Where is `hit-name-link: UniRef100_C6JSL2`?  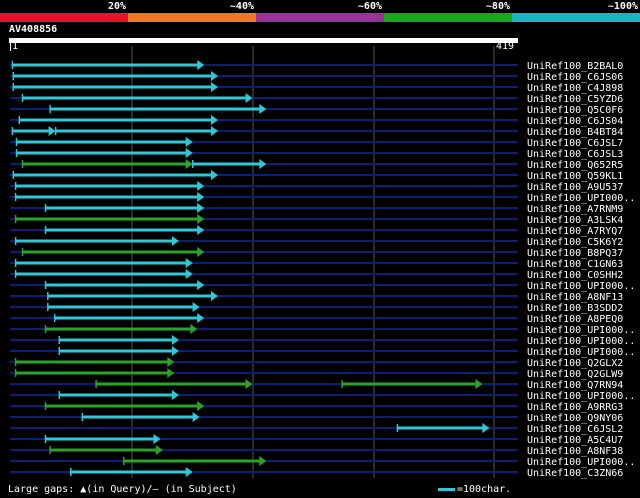
hit-name-link: UniRef100_C6JSL2 is located at coordinates (575, 429).